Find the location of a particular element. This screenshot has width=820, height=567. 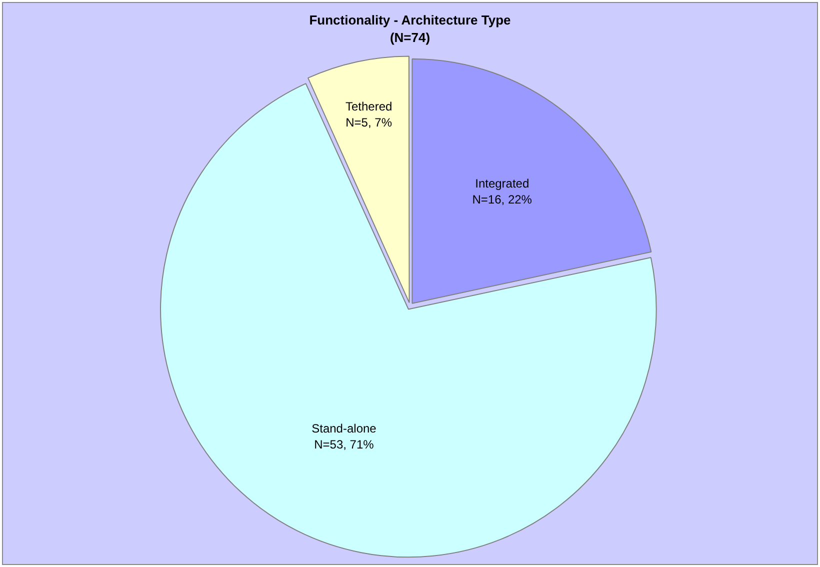

chart-subtitle: (N=74) is located at coordinates (410, 37).